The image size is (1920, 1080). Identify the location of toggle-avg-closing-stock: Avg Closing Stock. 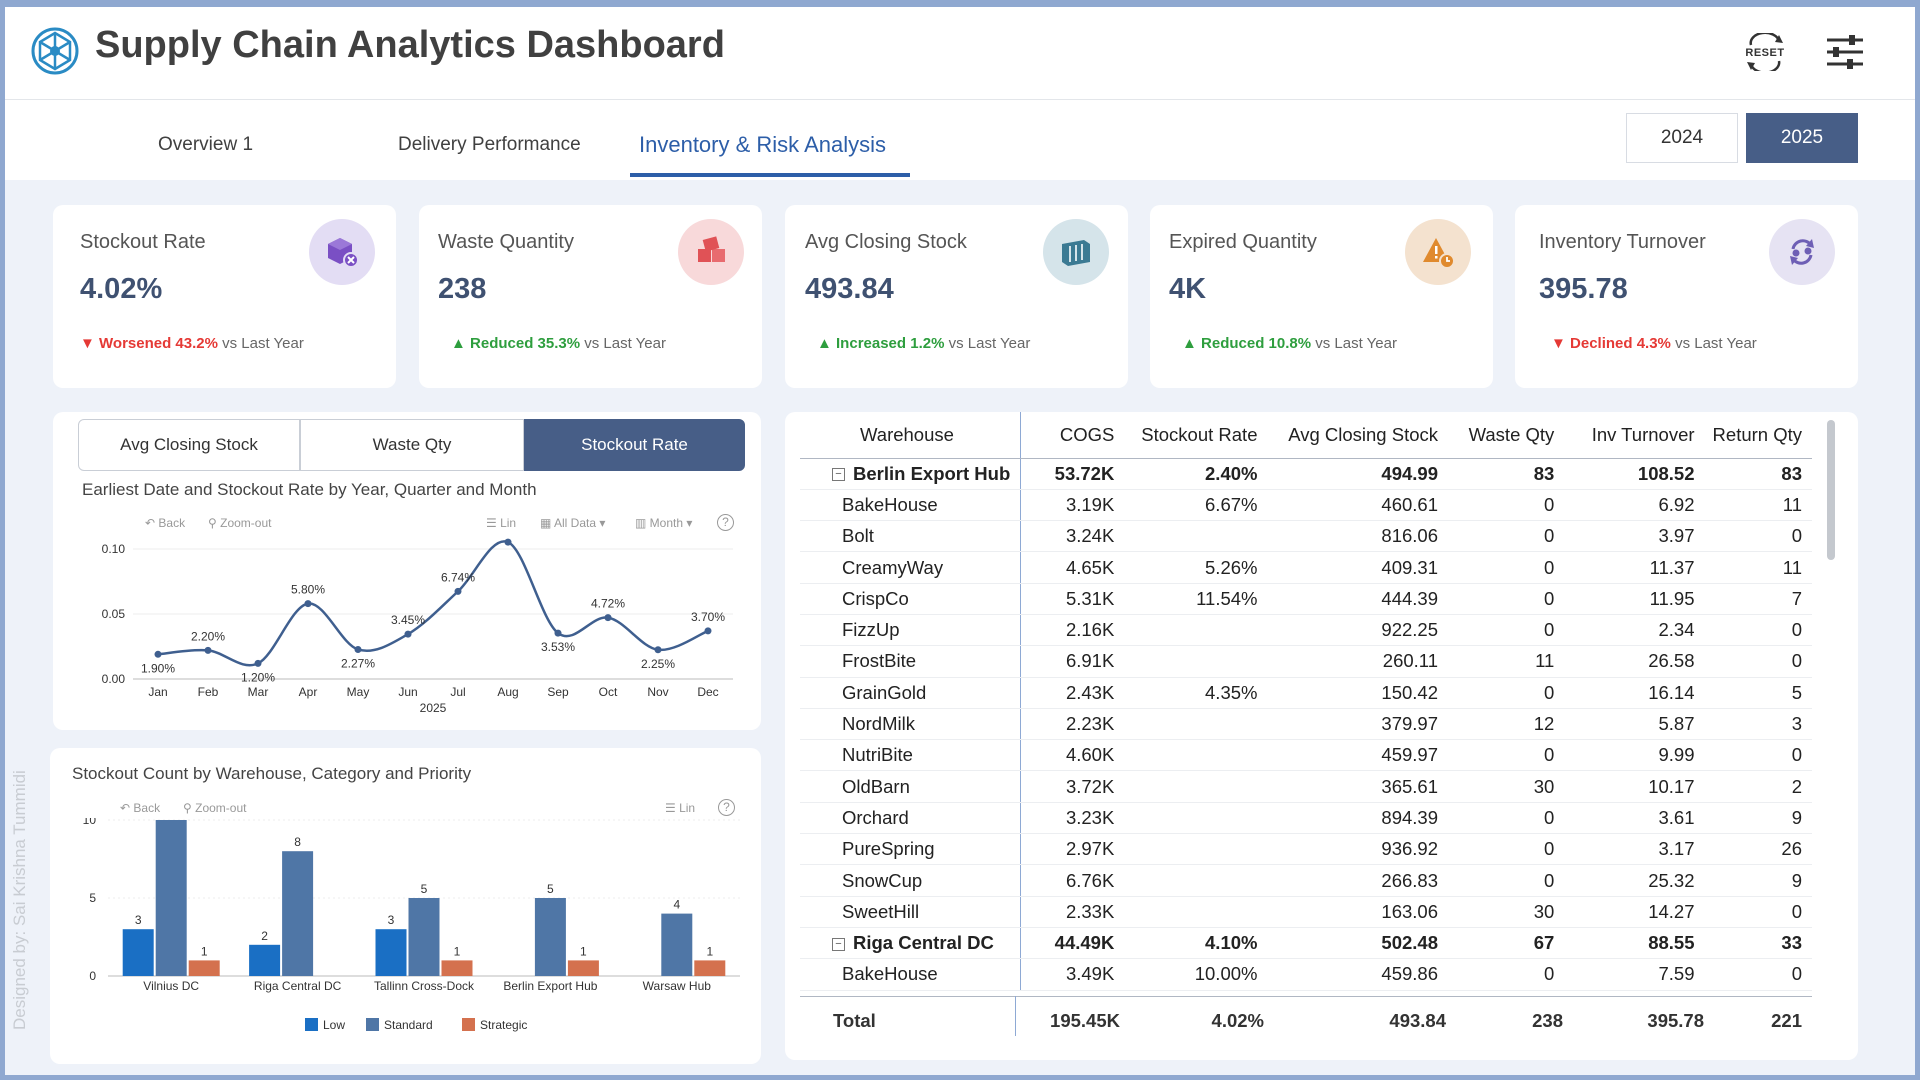
(189, 445).